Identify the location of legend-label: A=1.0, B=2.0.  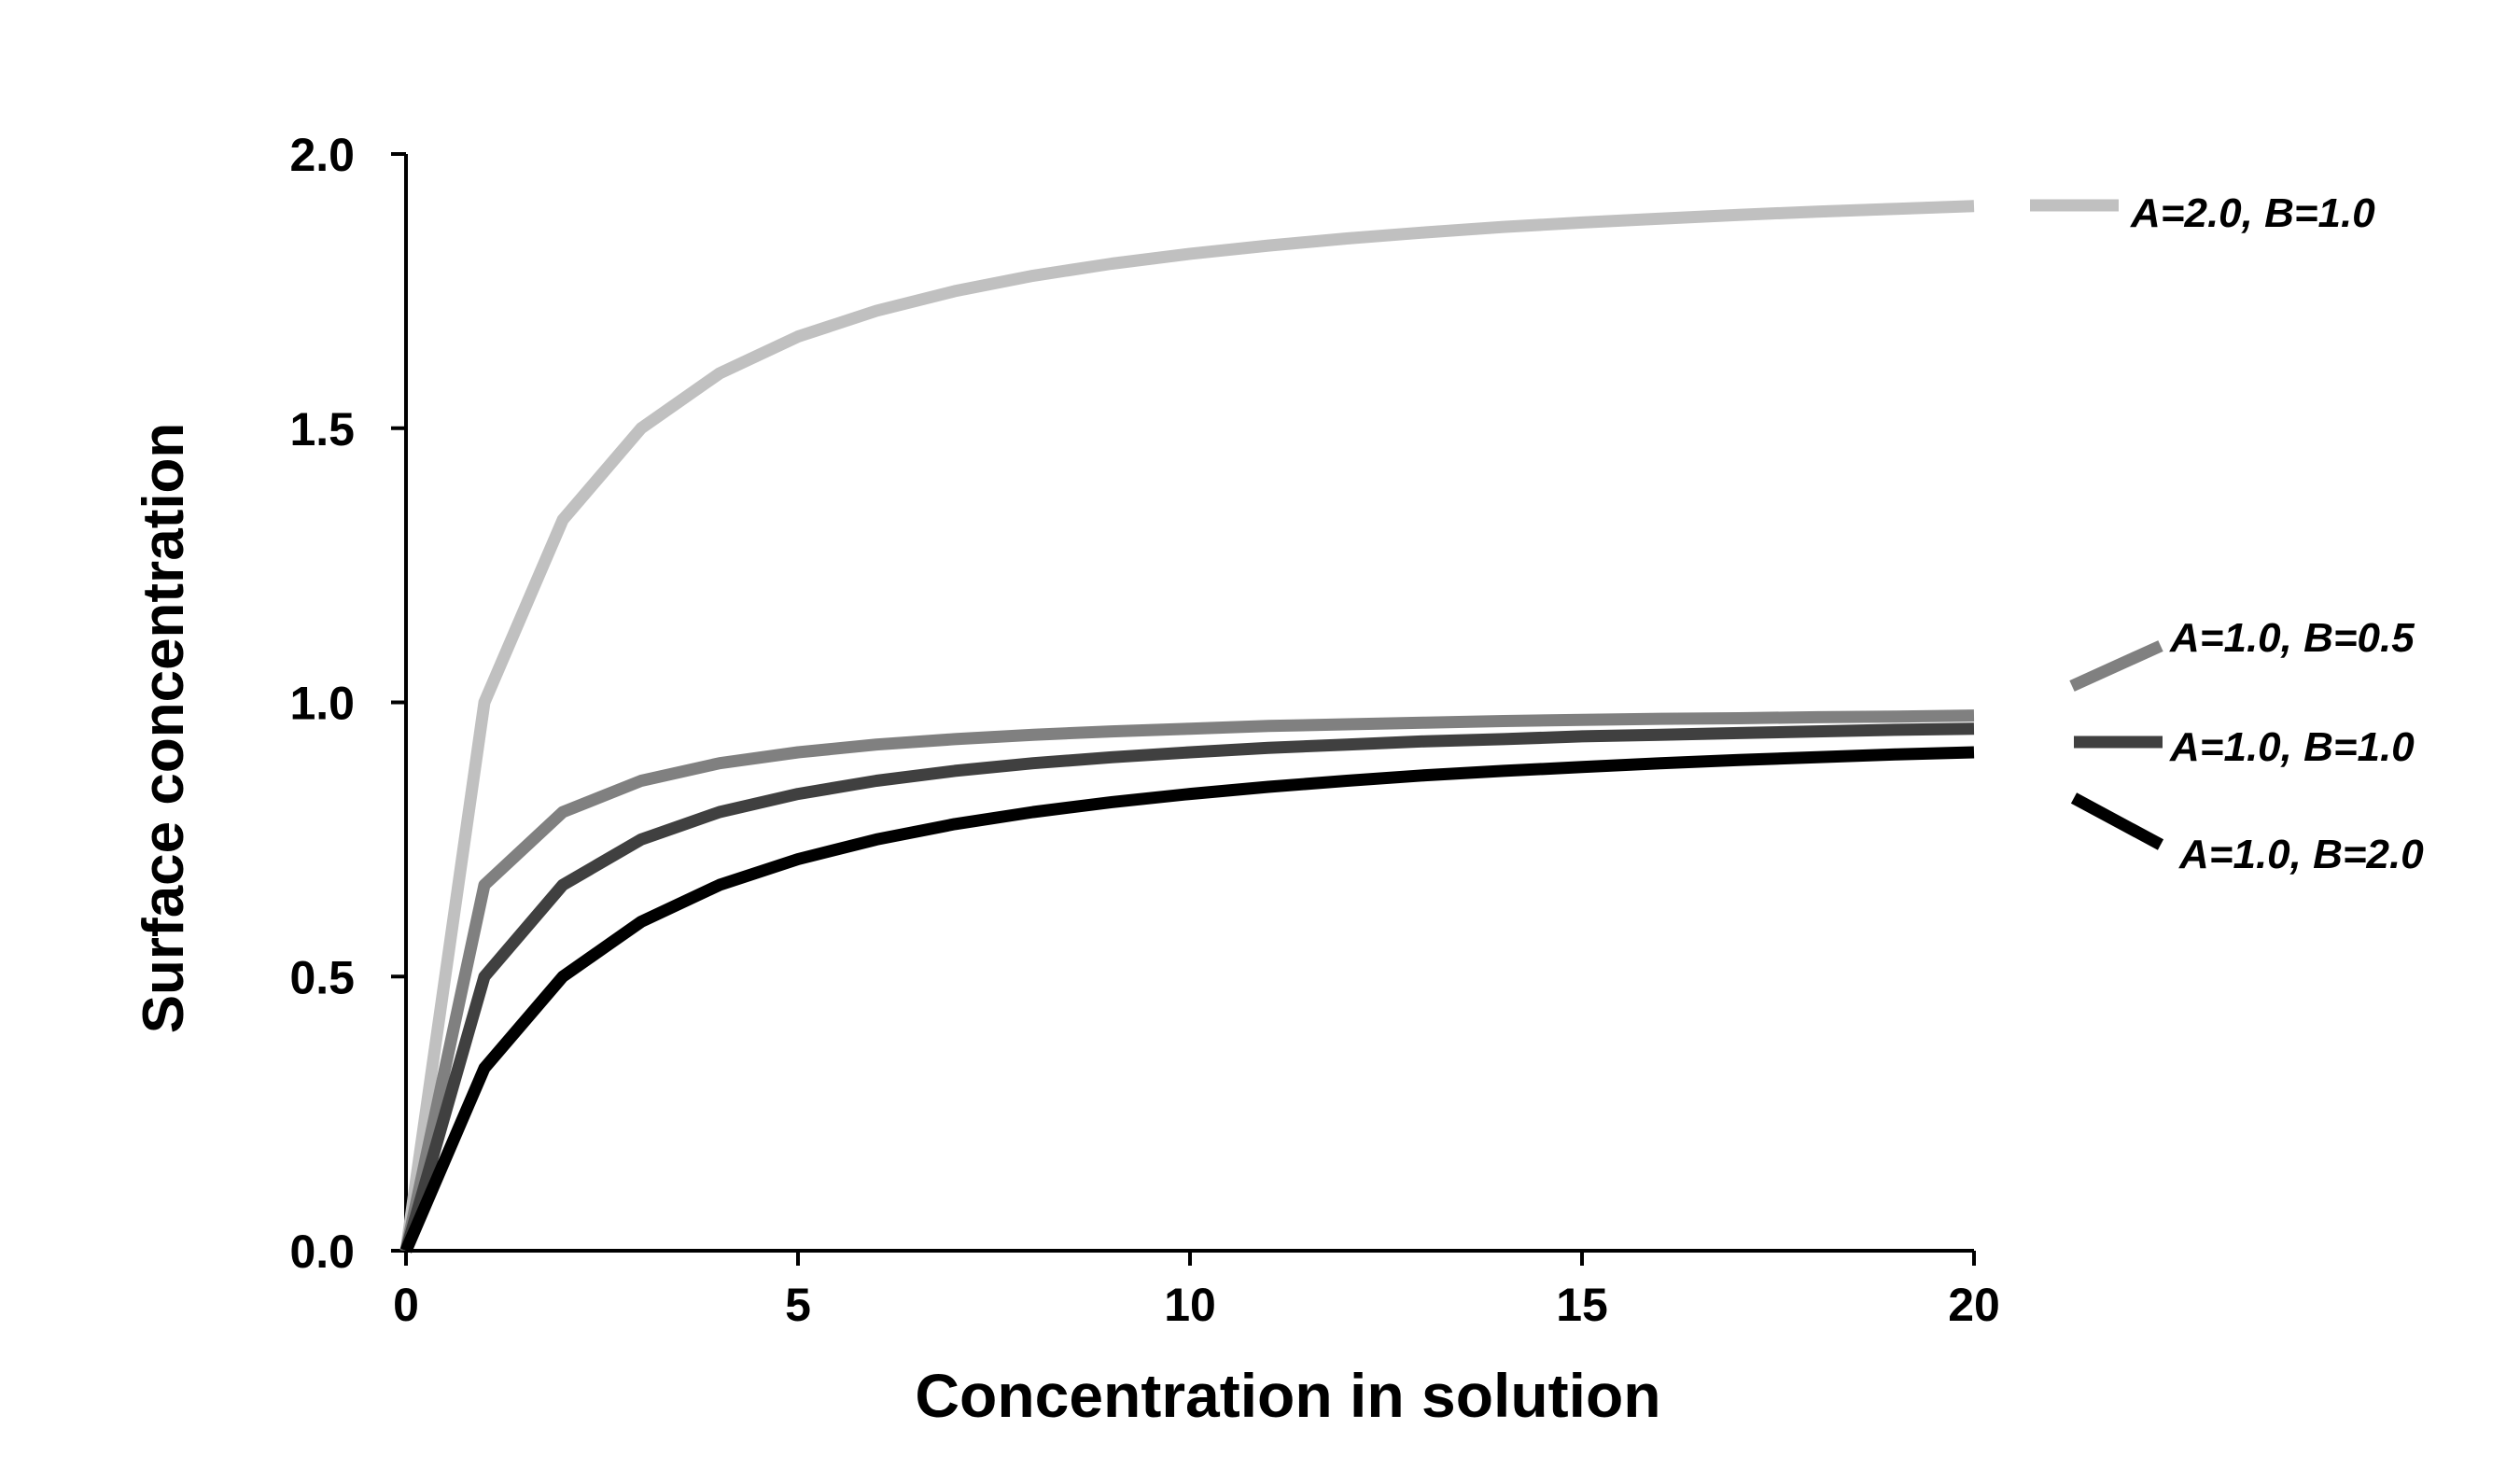
(2301, 854).